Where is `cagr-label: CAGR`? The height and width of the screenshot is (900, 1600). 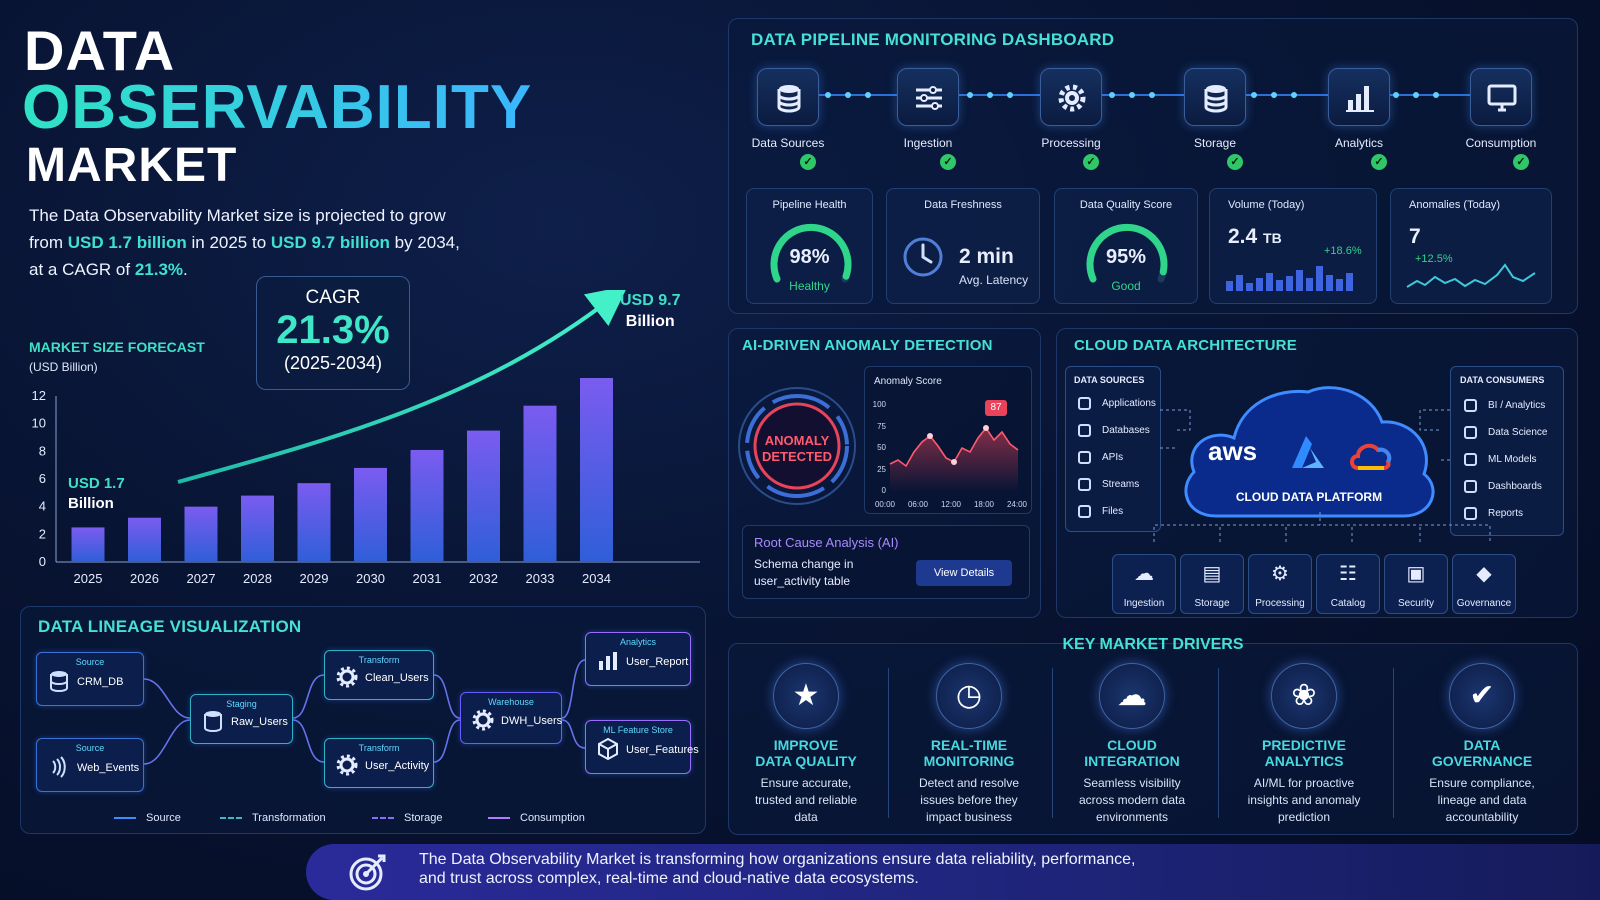
cagr-label: CAGR is located at coordinates (333, 297).